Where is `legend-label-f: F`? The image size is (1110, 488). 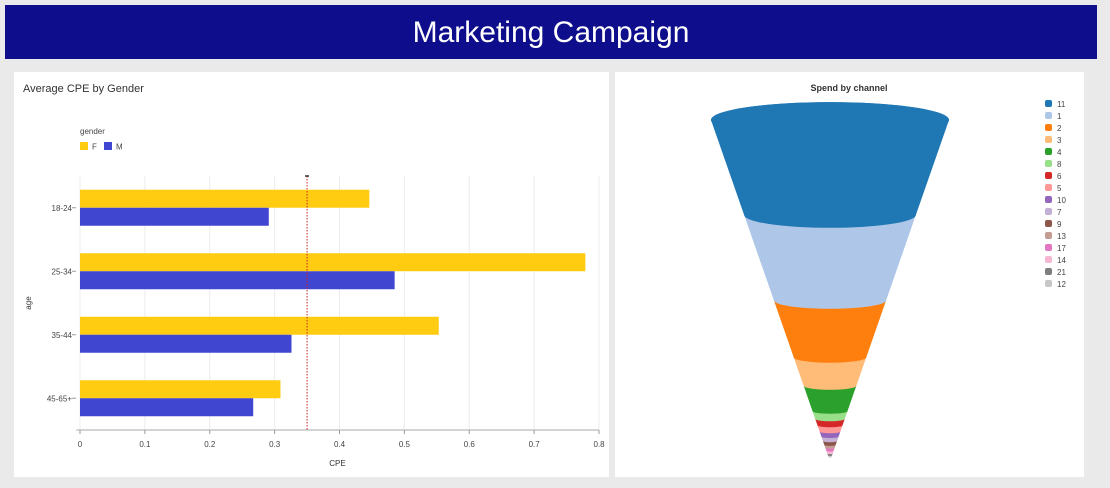 legend-label-f: F is located at coordinates (94, 147).